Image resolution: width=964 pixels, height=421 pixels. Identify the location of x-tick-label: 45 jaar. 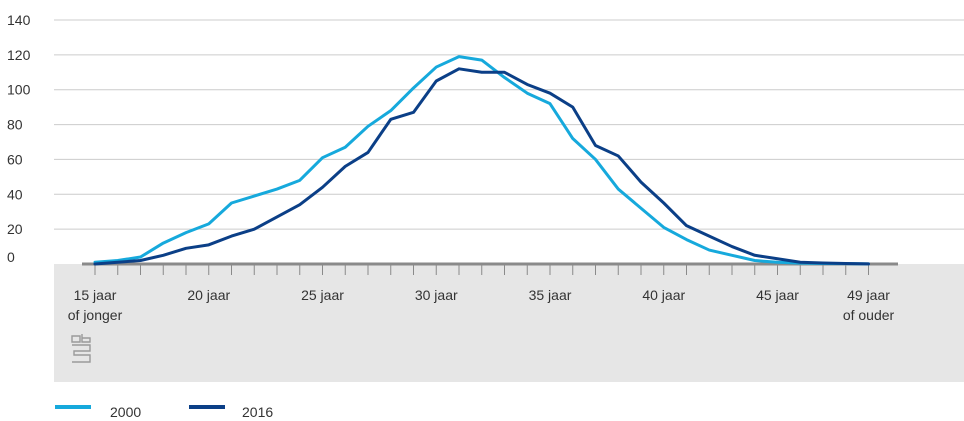
(777, 295).